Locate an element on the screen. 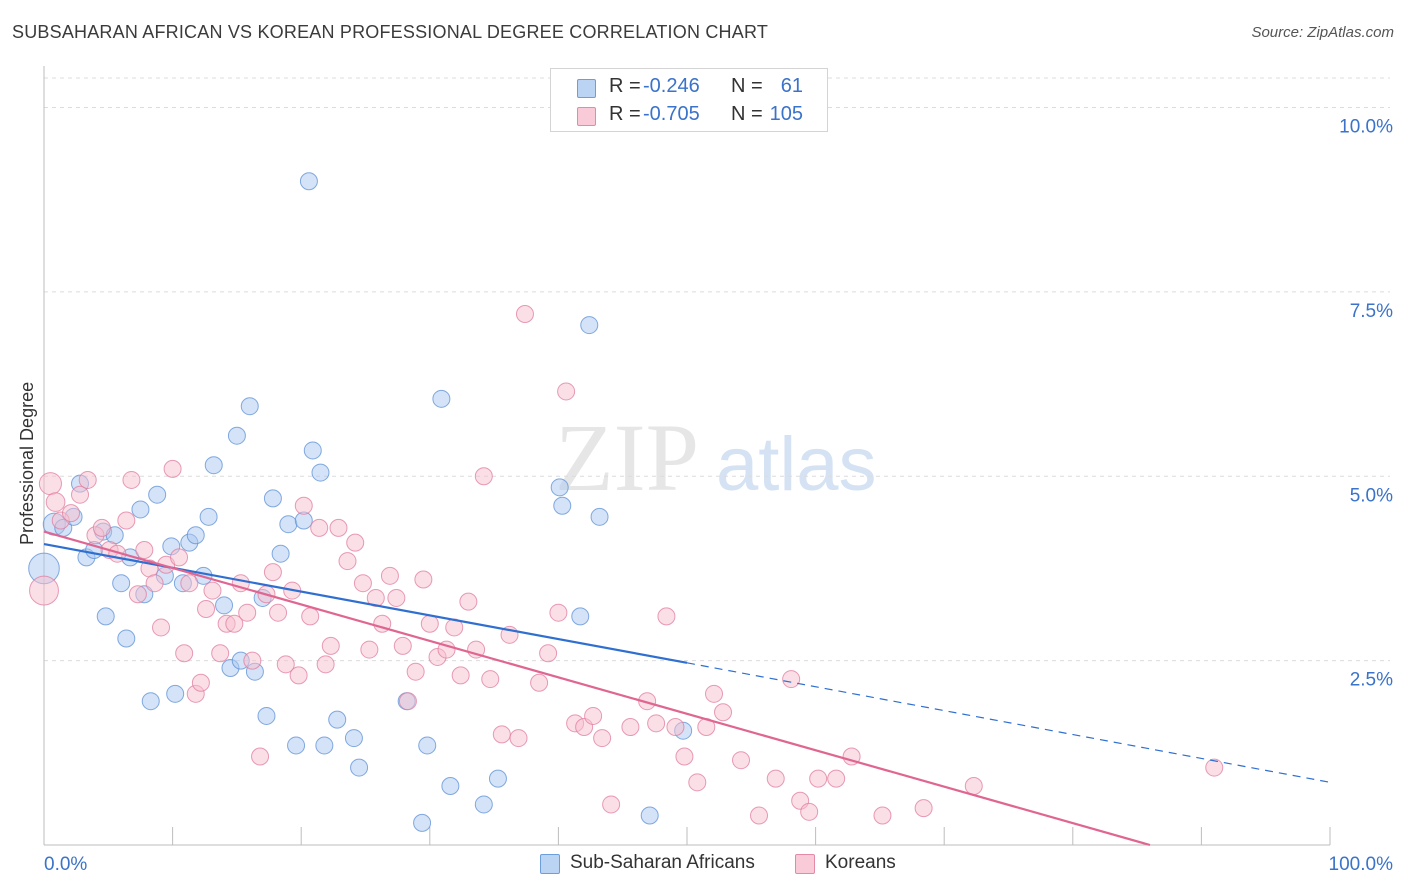 This screenshot has width=1406, height=892. x-tick-label: 0.0% is located at coordinates (65, 864).